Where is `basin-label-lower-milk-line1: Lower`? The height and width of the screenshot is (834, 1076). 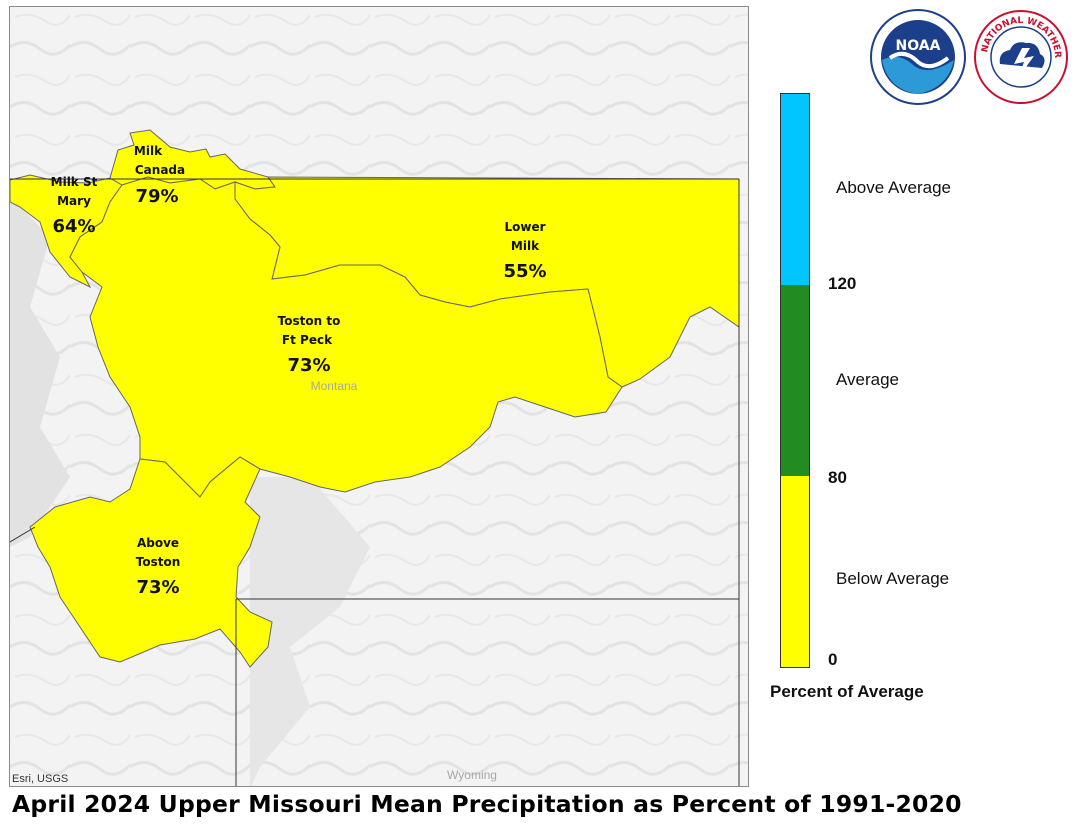 basin-label-lower-milk-line1: Lower is located at coordinates (524, 227).